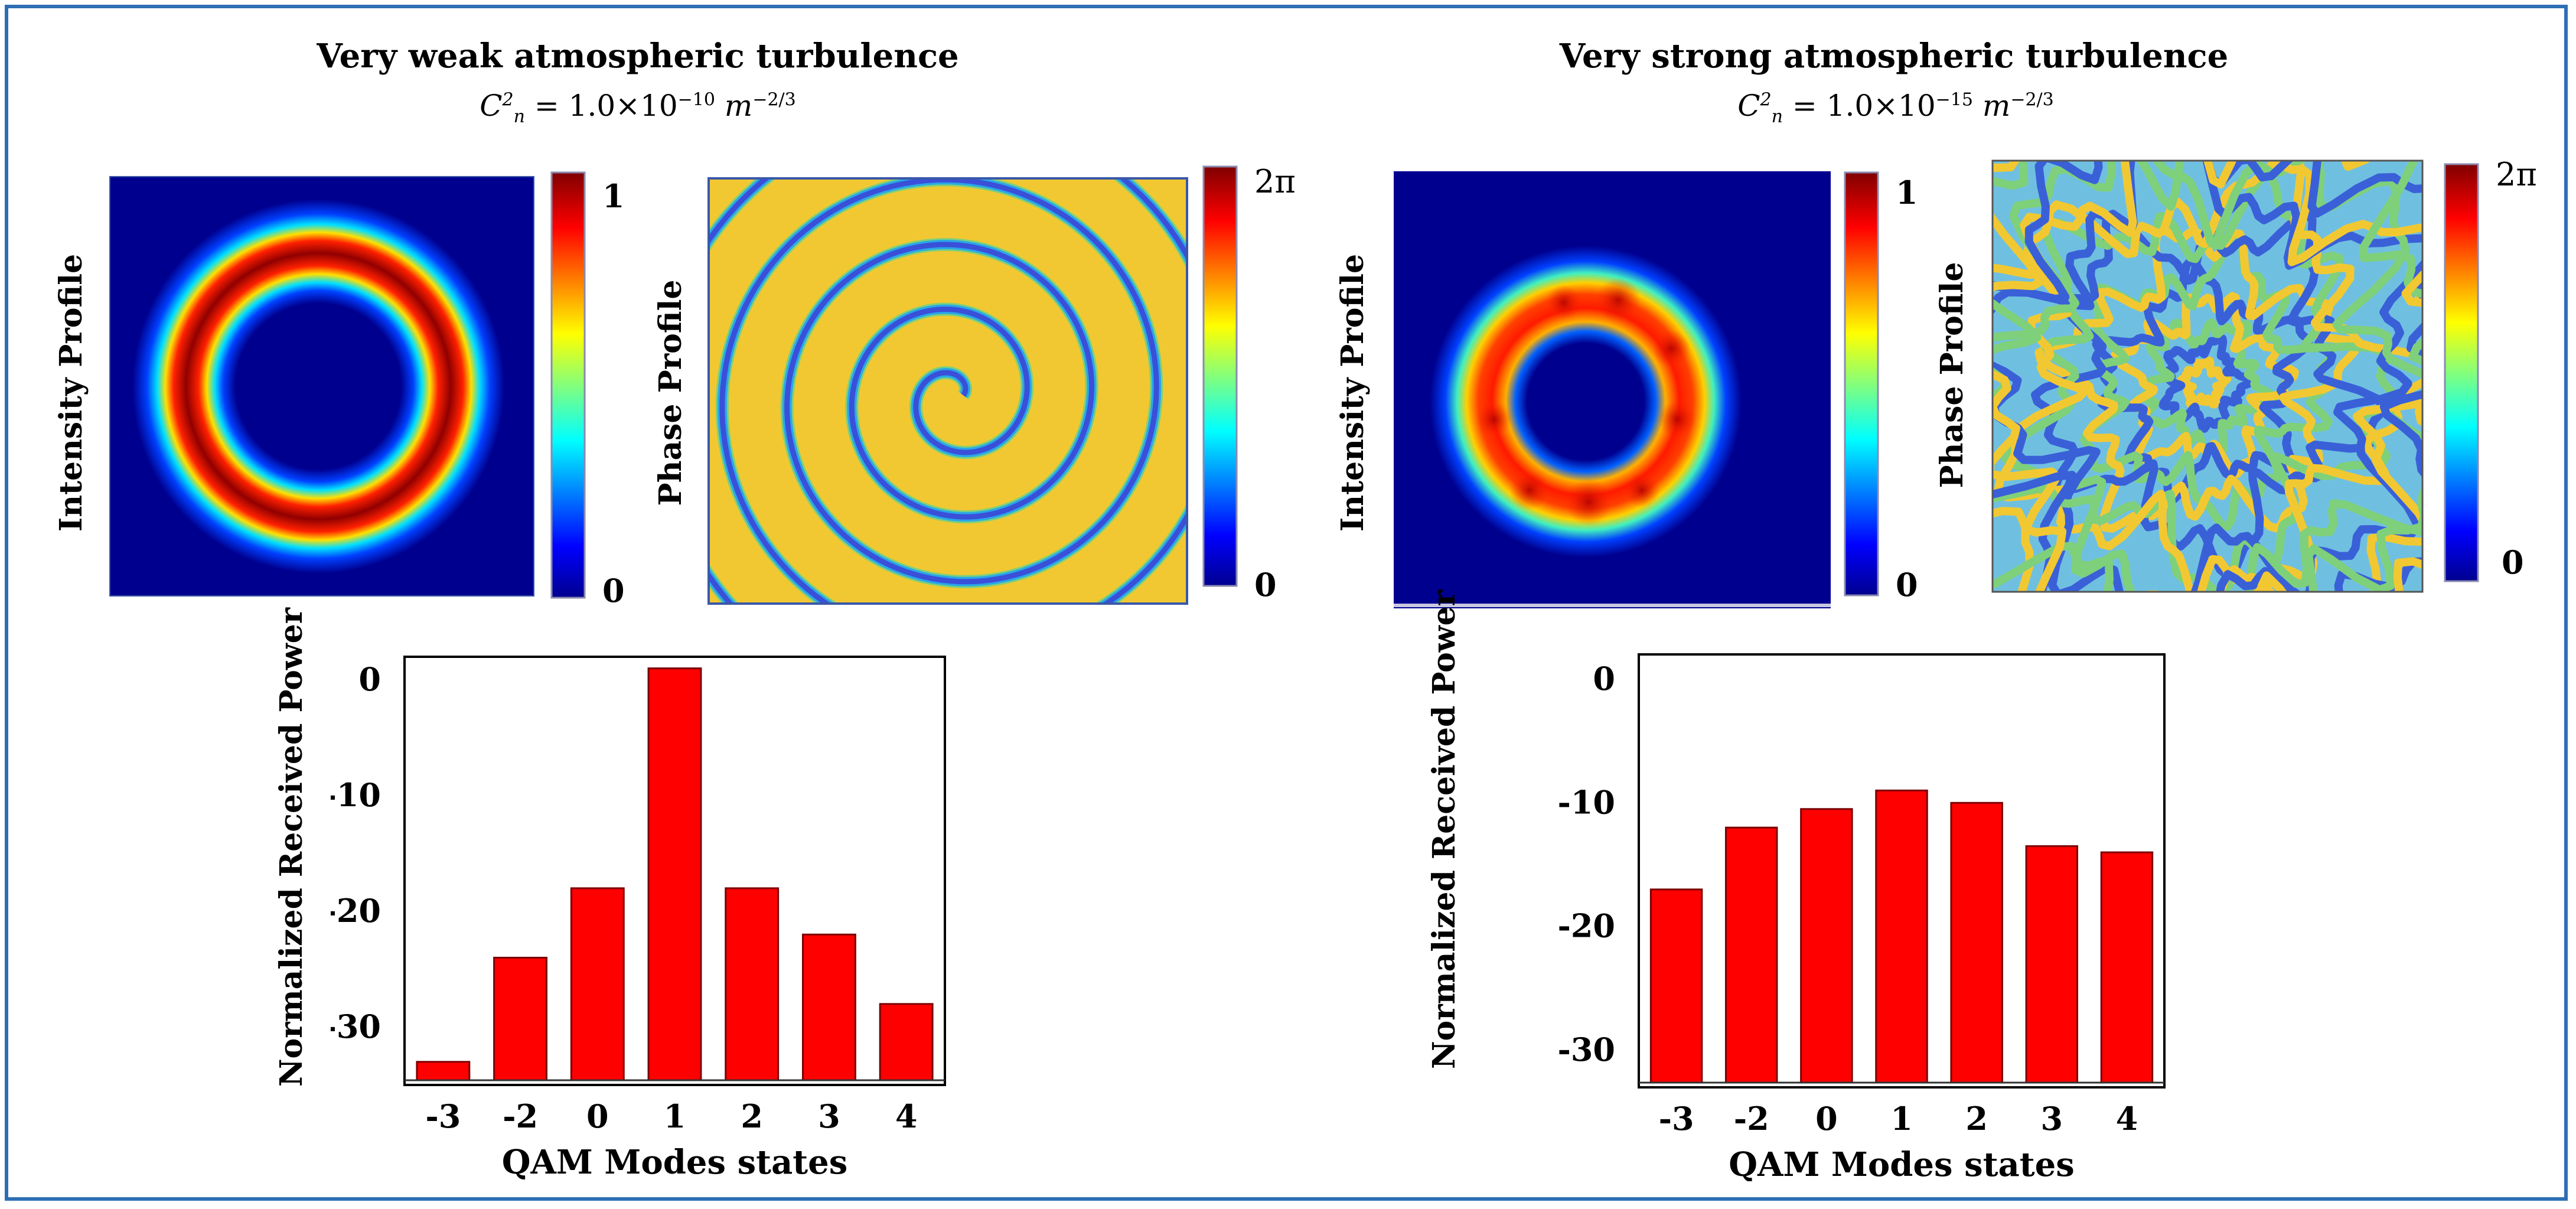 Image resolution: width=2576 pixels, height=1209 pixels. Describe the element at coordinates (1275, 181) in the screenshot. I see `cb-max-phase-weak: 2π` at that location.